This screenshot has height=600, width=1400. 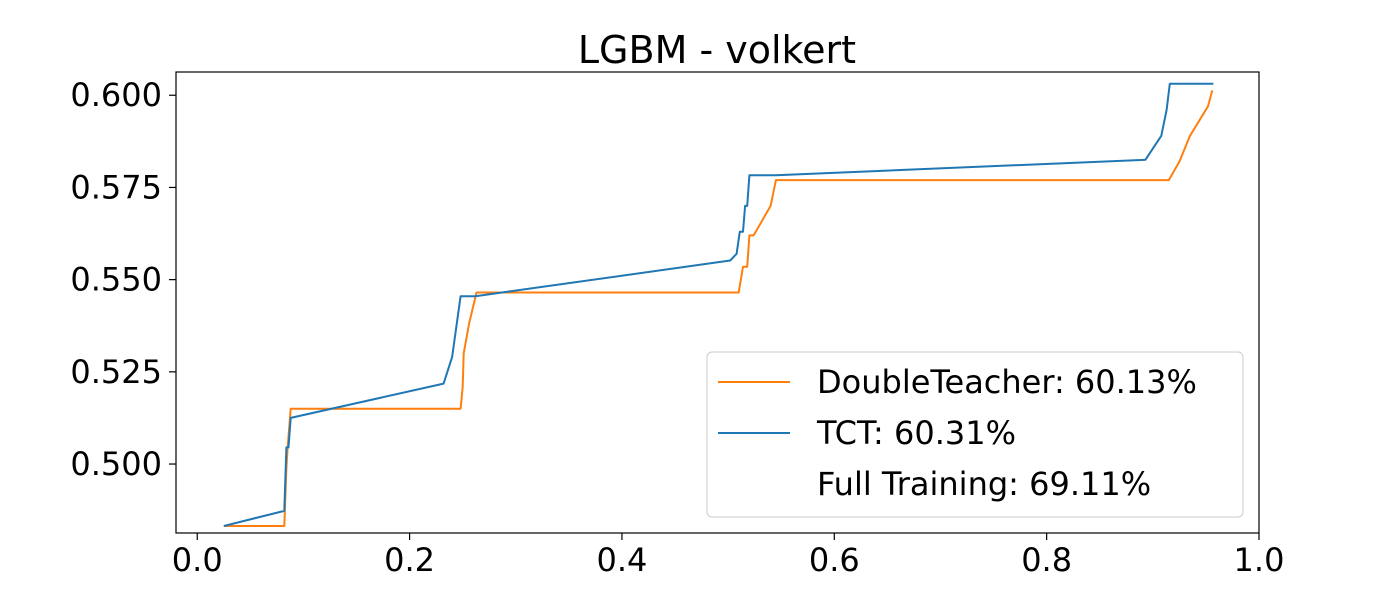 What do you see at coordinates (409, 560) in the screenshot?
I see `x-tick-label: 0.2` at bounding box center [409, 560].